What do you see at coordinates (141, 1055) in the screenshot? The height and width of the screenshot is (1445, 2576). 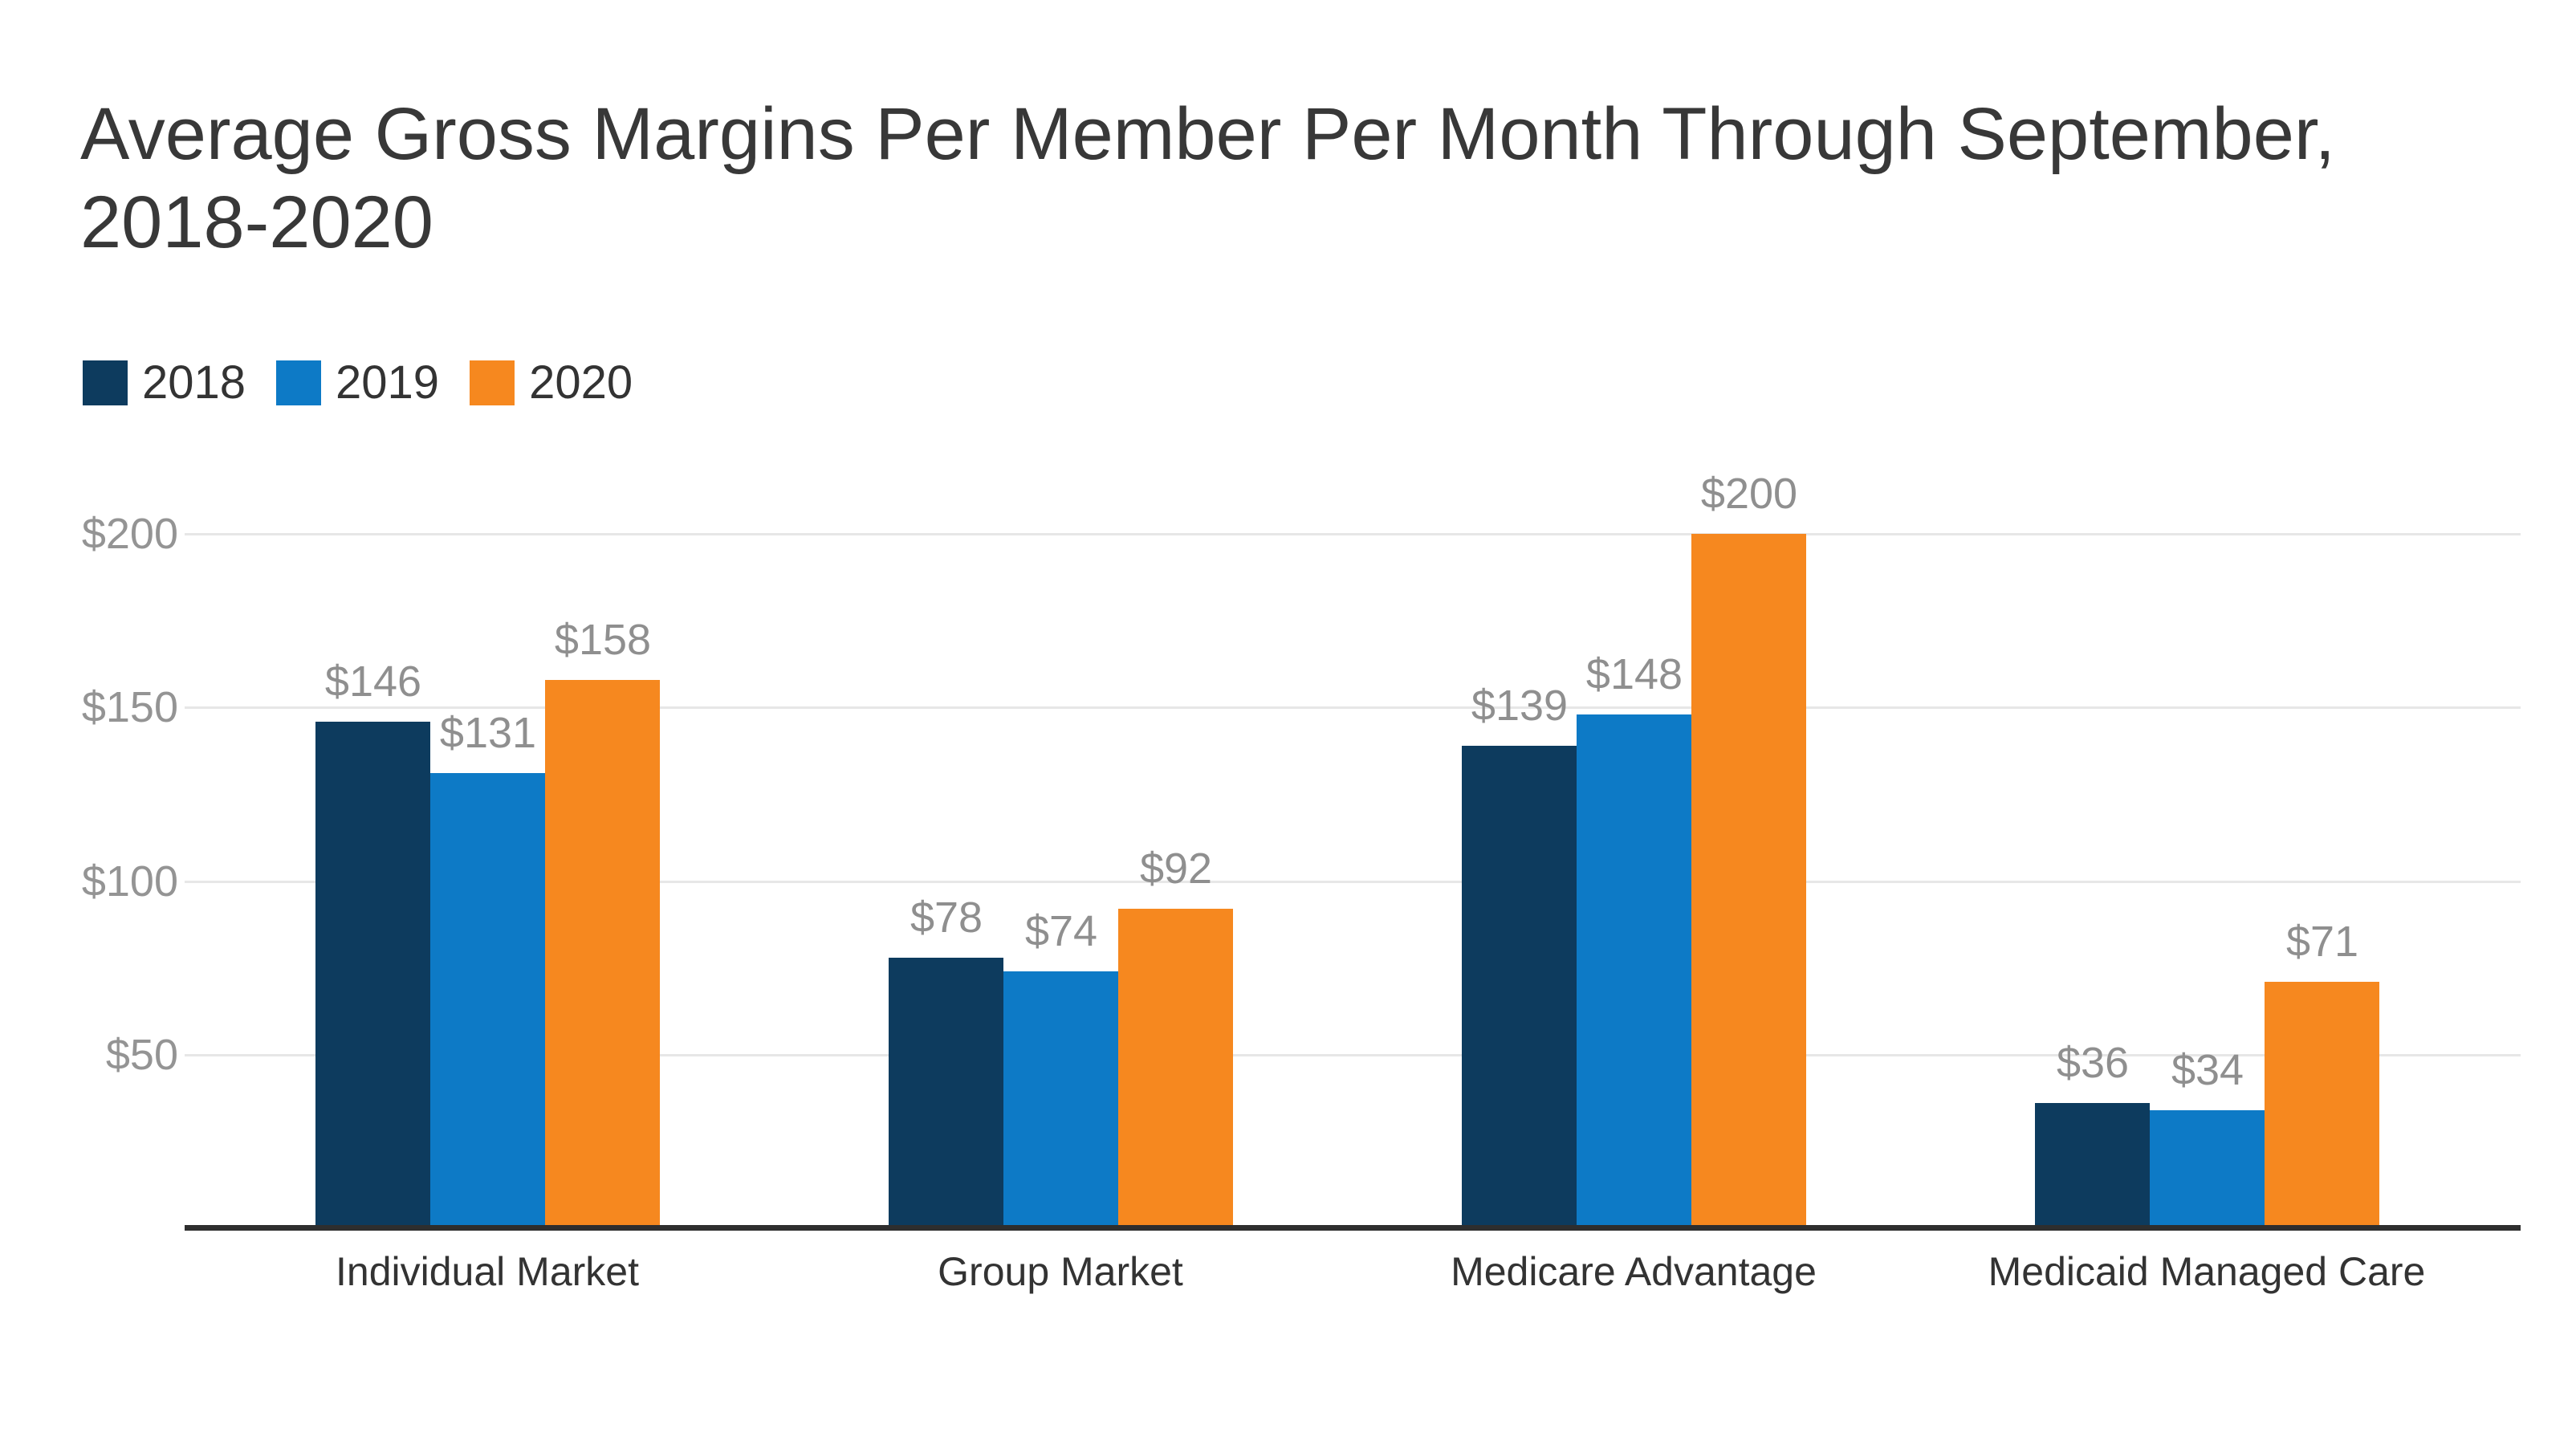 I see `y-tick-label: $50` at bounding box center [141, 1055].